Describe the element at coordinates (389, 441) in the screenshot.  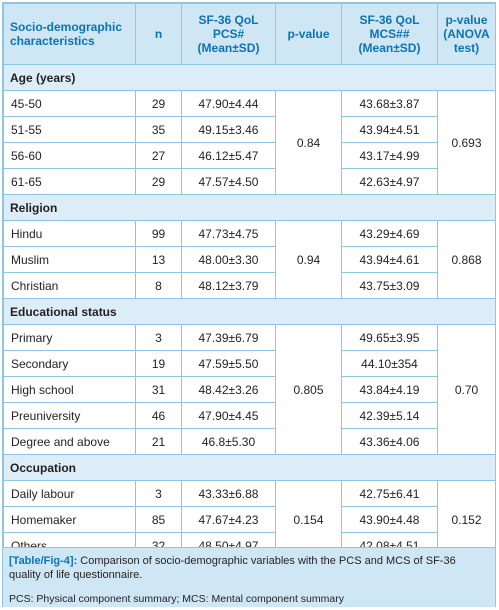
I see `row-mcs: 43.36±4.06` at that location.